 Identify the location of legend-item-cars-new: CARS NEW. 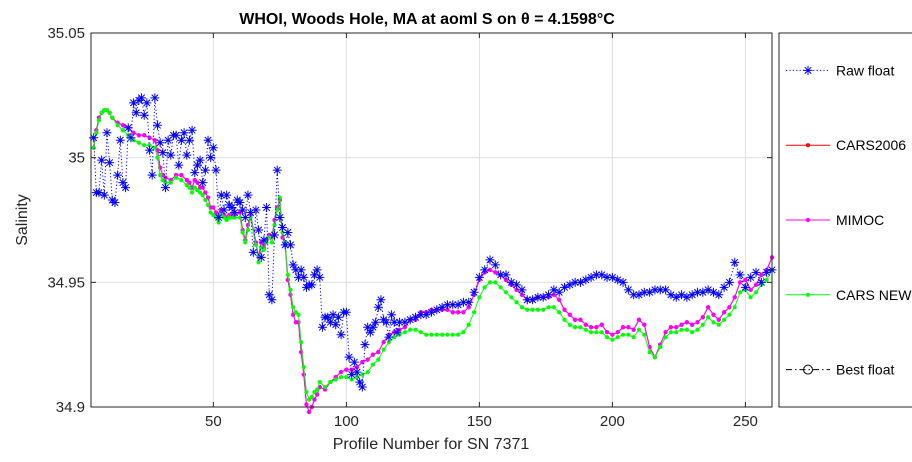
(849, 295).